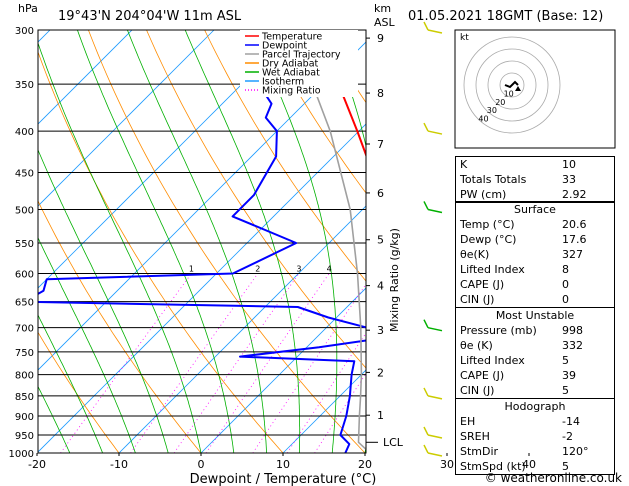  What do you see at coordinates (483, 119) in the screenshot?
I see `hodograph-ring-label: 40` at bounding box center [483, 119].